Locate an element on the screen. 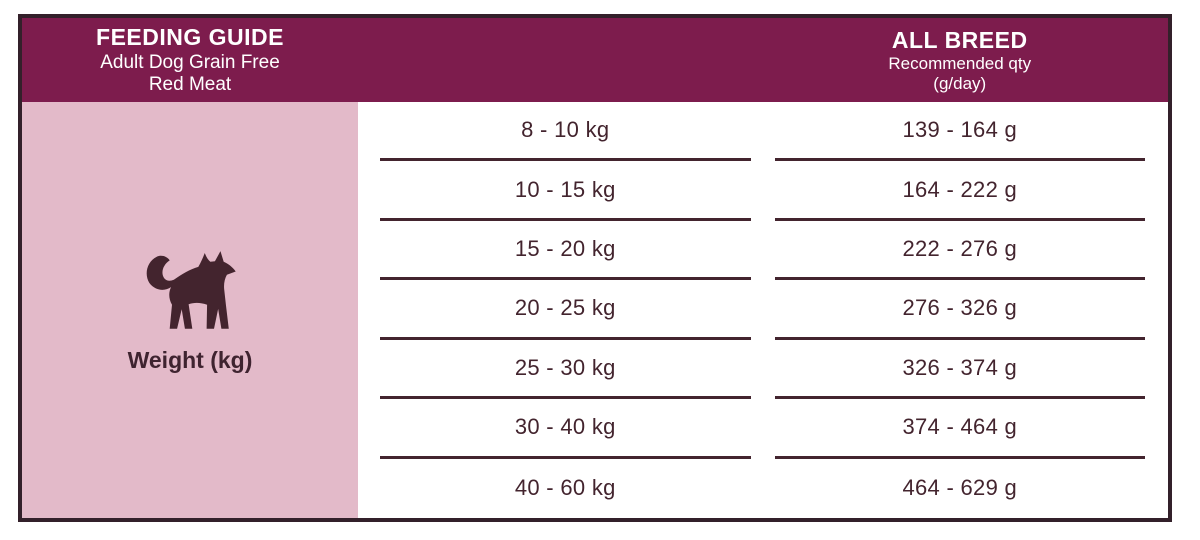 The image size is (1200, 540). qty-range-cell: 276 - 326 g is located at coordinates (959, 310).